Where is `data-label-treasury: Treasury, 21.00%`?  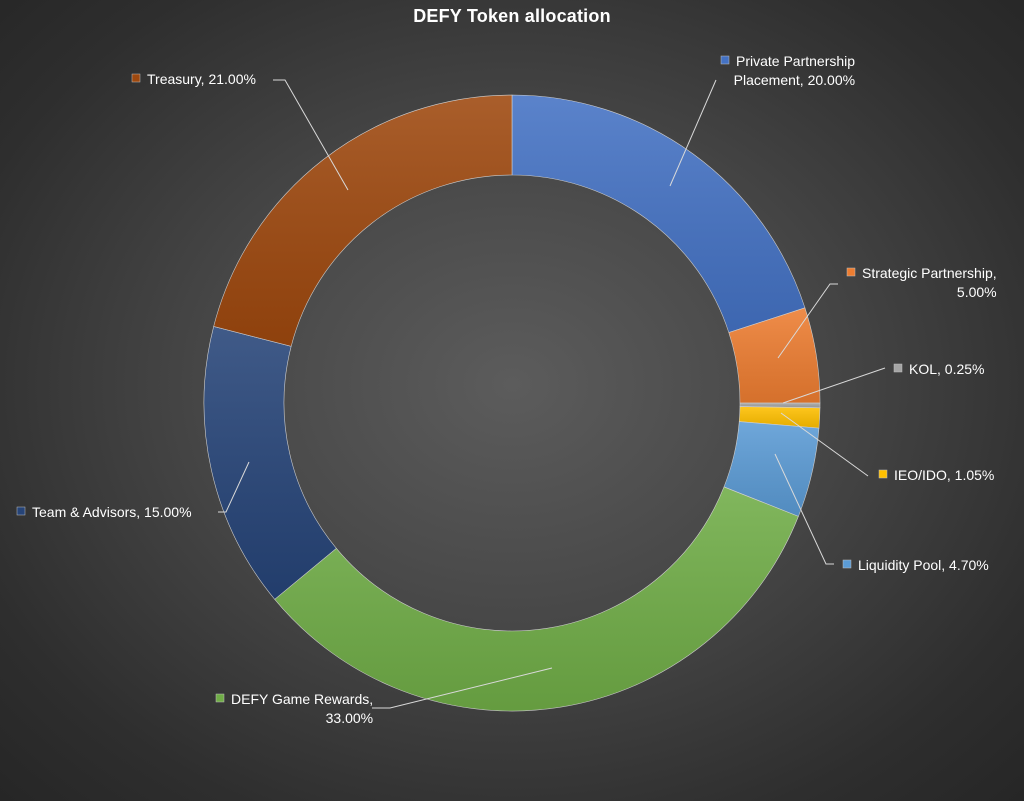
data-label-treasury: Treasury, 21.00% is located at coordinates (193, 79).